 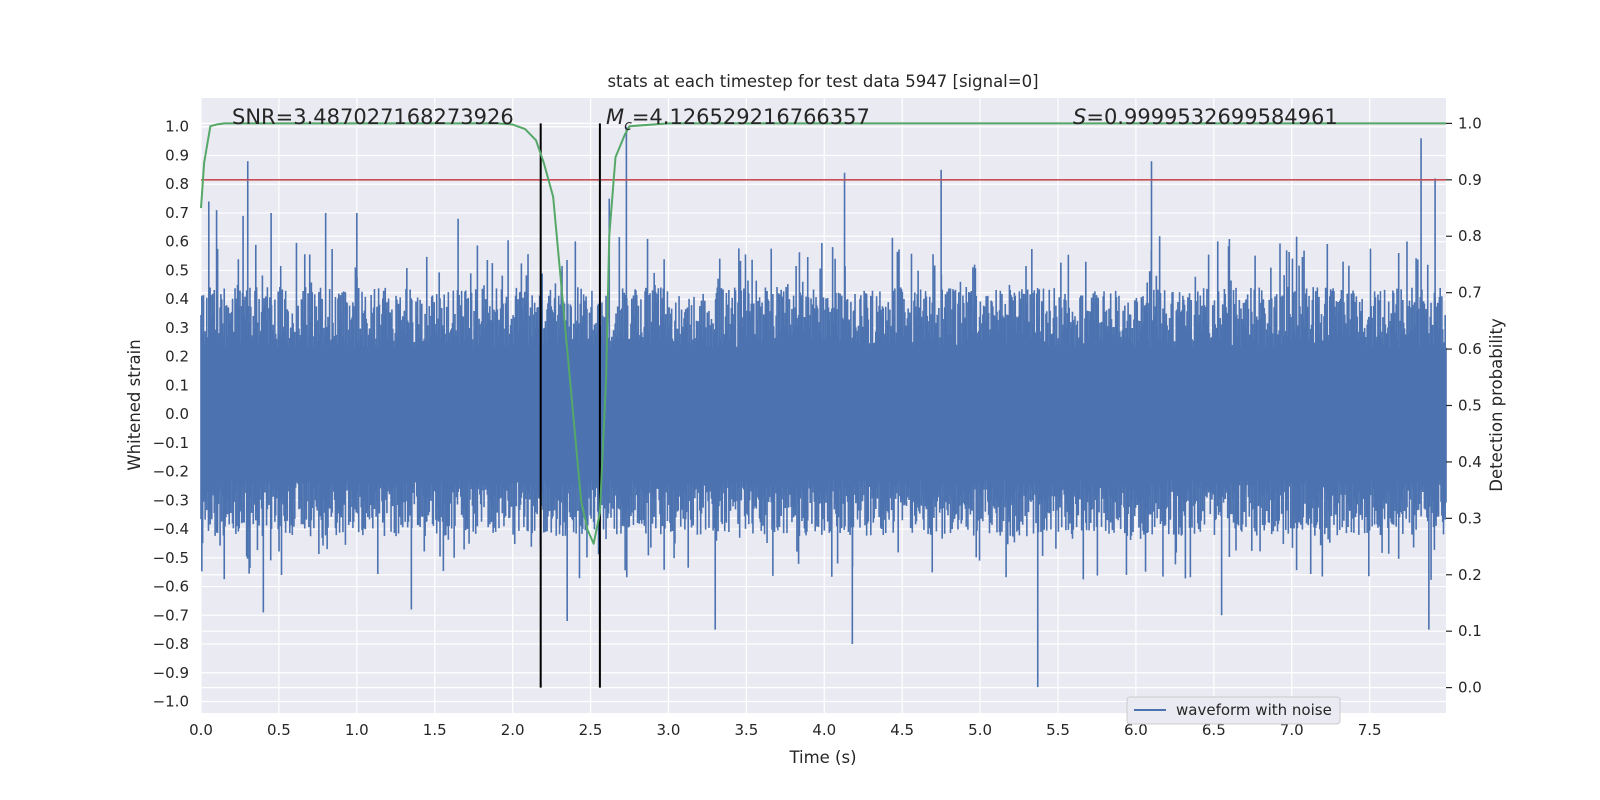 I want to click on y2-tick-label: 1.0, so click(x=1470, y=123).